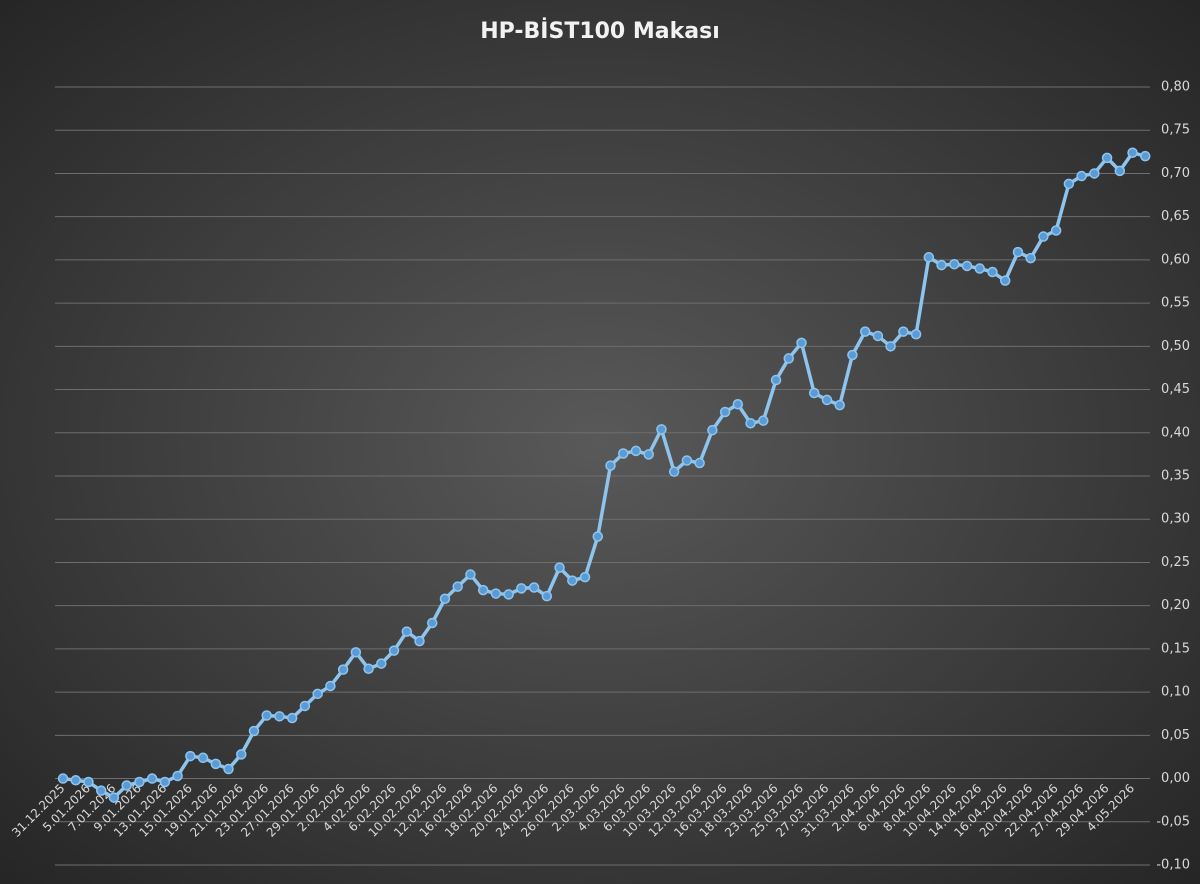 This screenshot has width=1200, height=884. Describe the element at coordinates (1175, 605) in the screenshot. I see `y-tick-label: 0,20` at that location.